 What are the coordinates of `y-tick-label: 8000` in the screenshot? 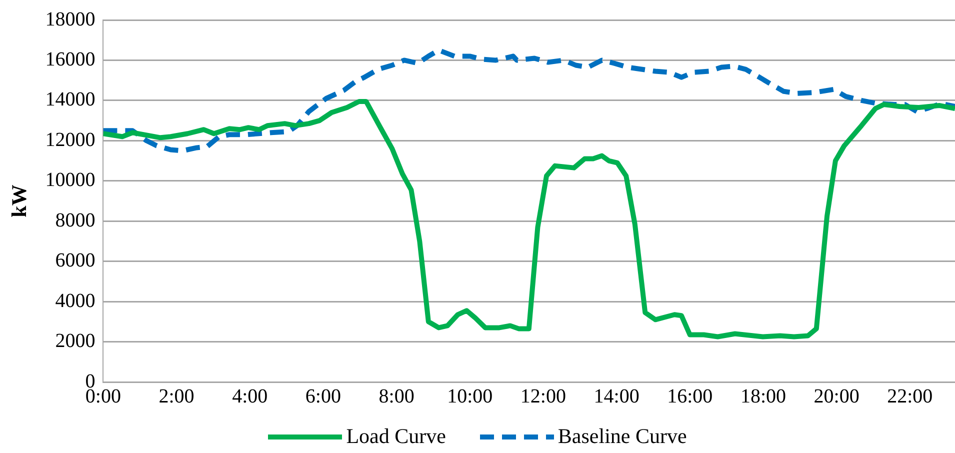 It's located at (75, 220).